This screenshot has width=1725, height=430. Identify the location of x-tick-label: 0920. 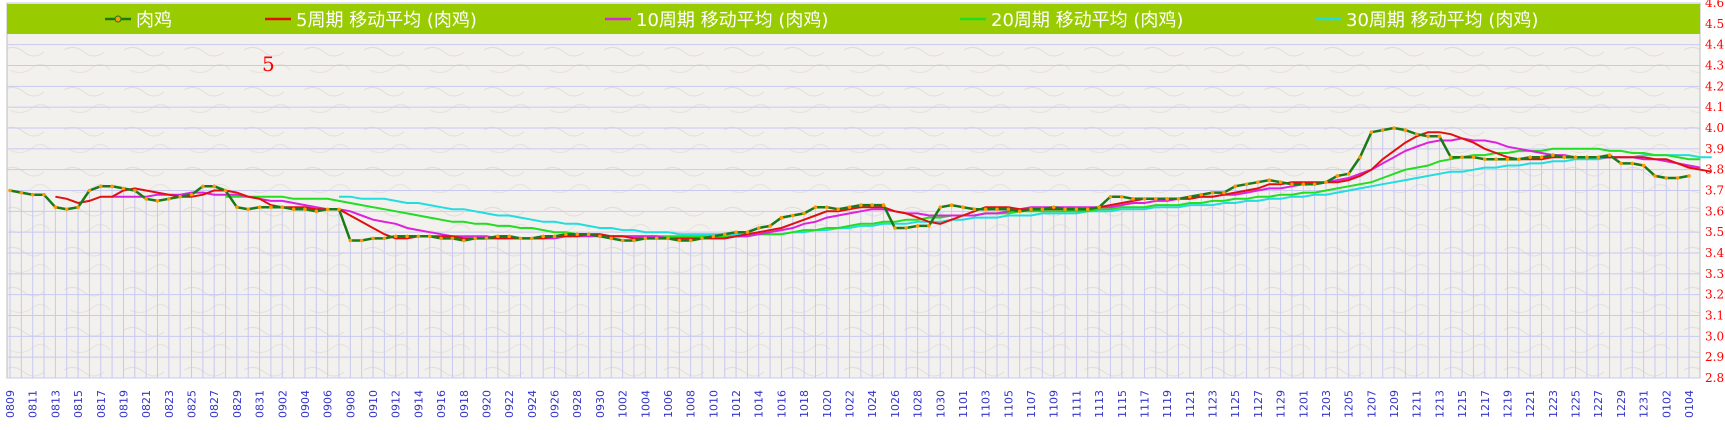
(486, 404).